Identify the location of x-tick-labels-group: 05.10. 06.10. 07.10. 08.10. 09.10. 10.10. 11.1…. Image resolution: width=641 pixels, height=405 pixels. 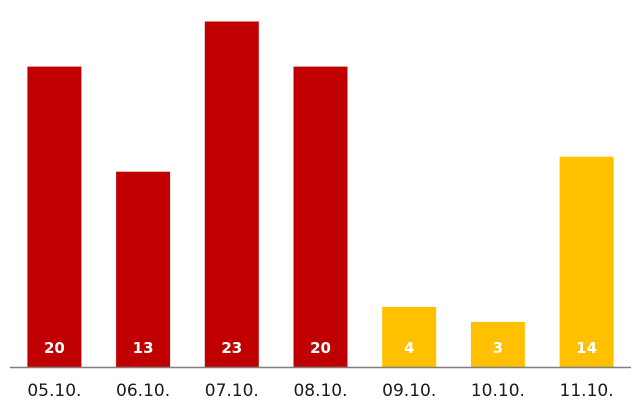
(320, 391).